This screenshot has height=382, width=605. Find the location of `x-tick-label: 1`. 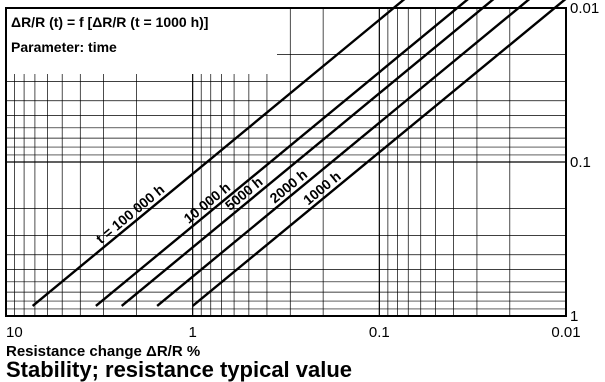

x-tick-label: 1 is located at coordinates (192, 332).